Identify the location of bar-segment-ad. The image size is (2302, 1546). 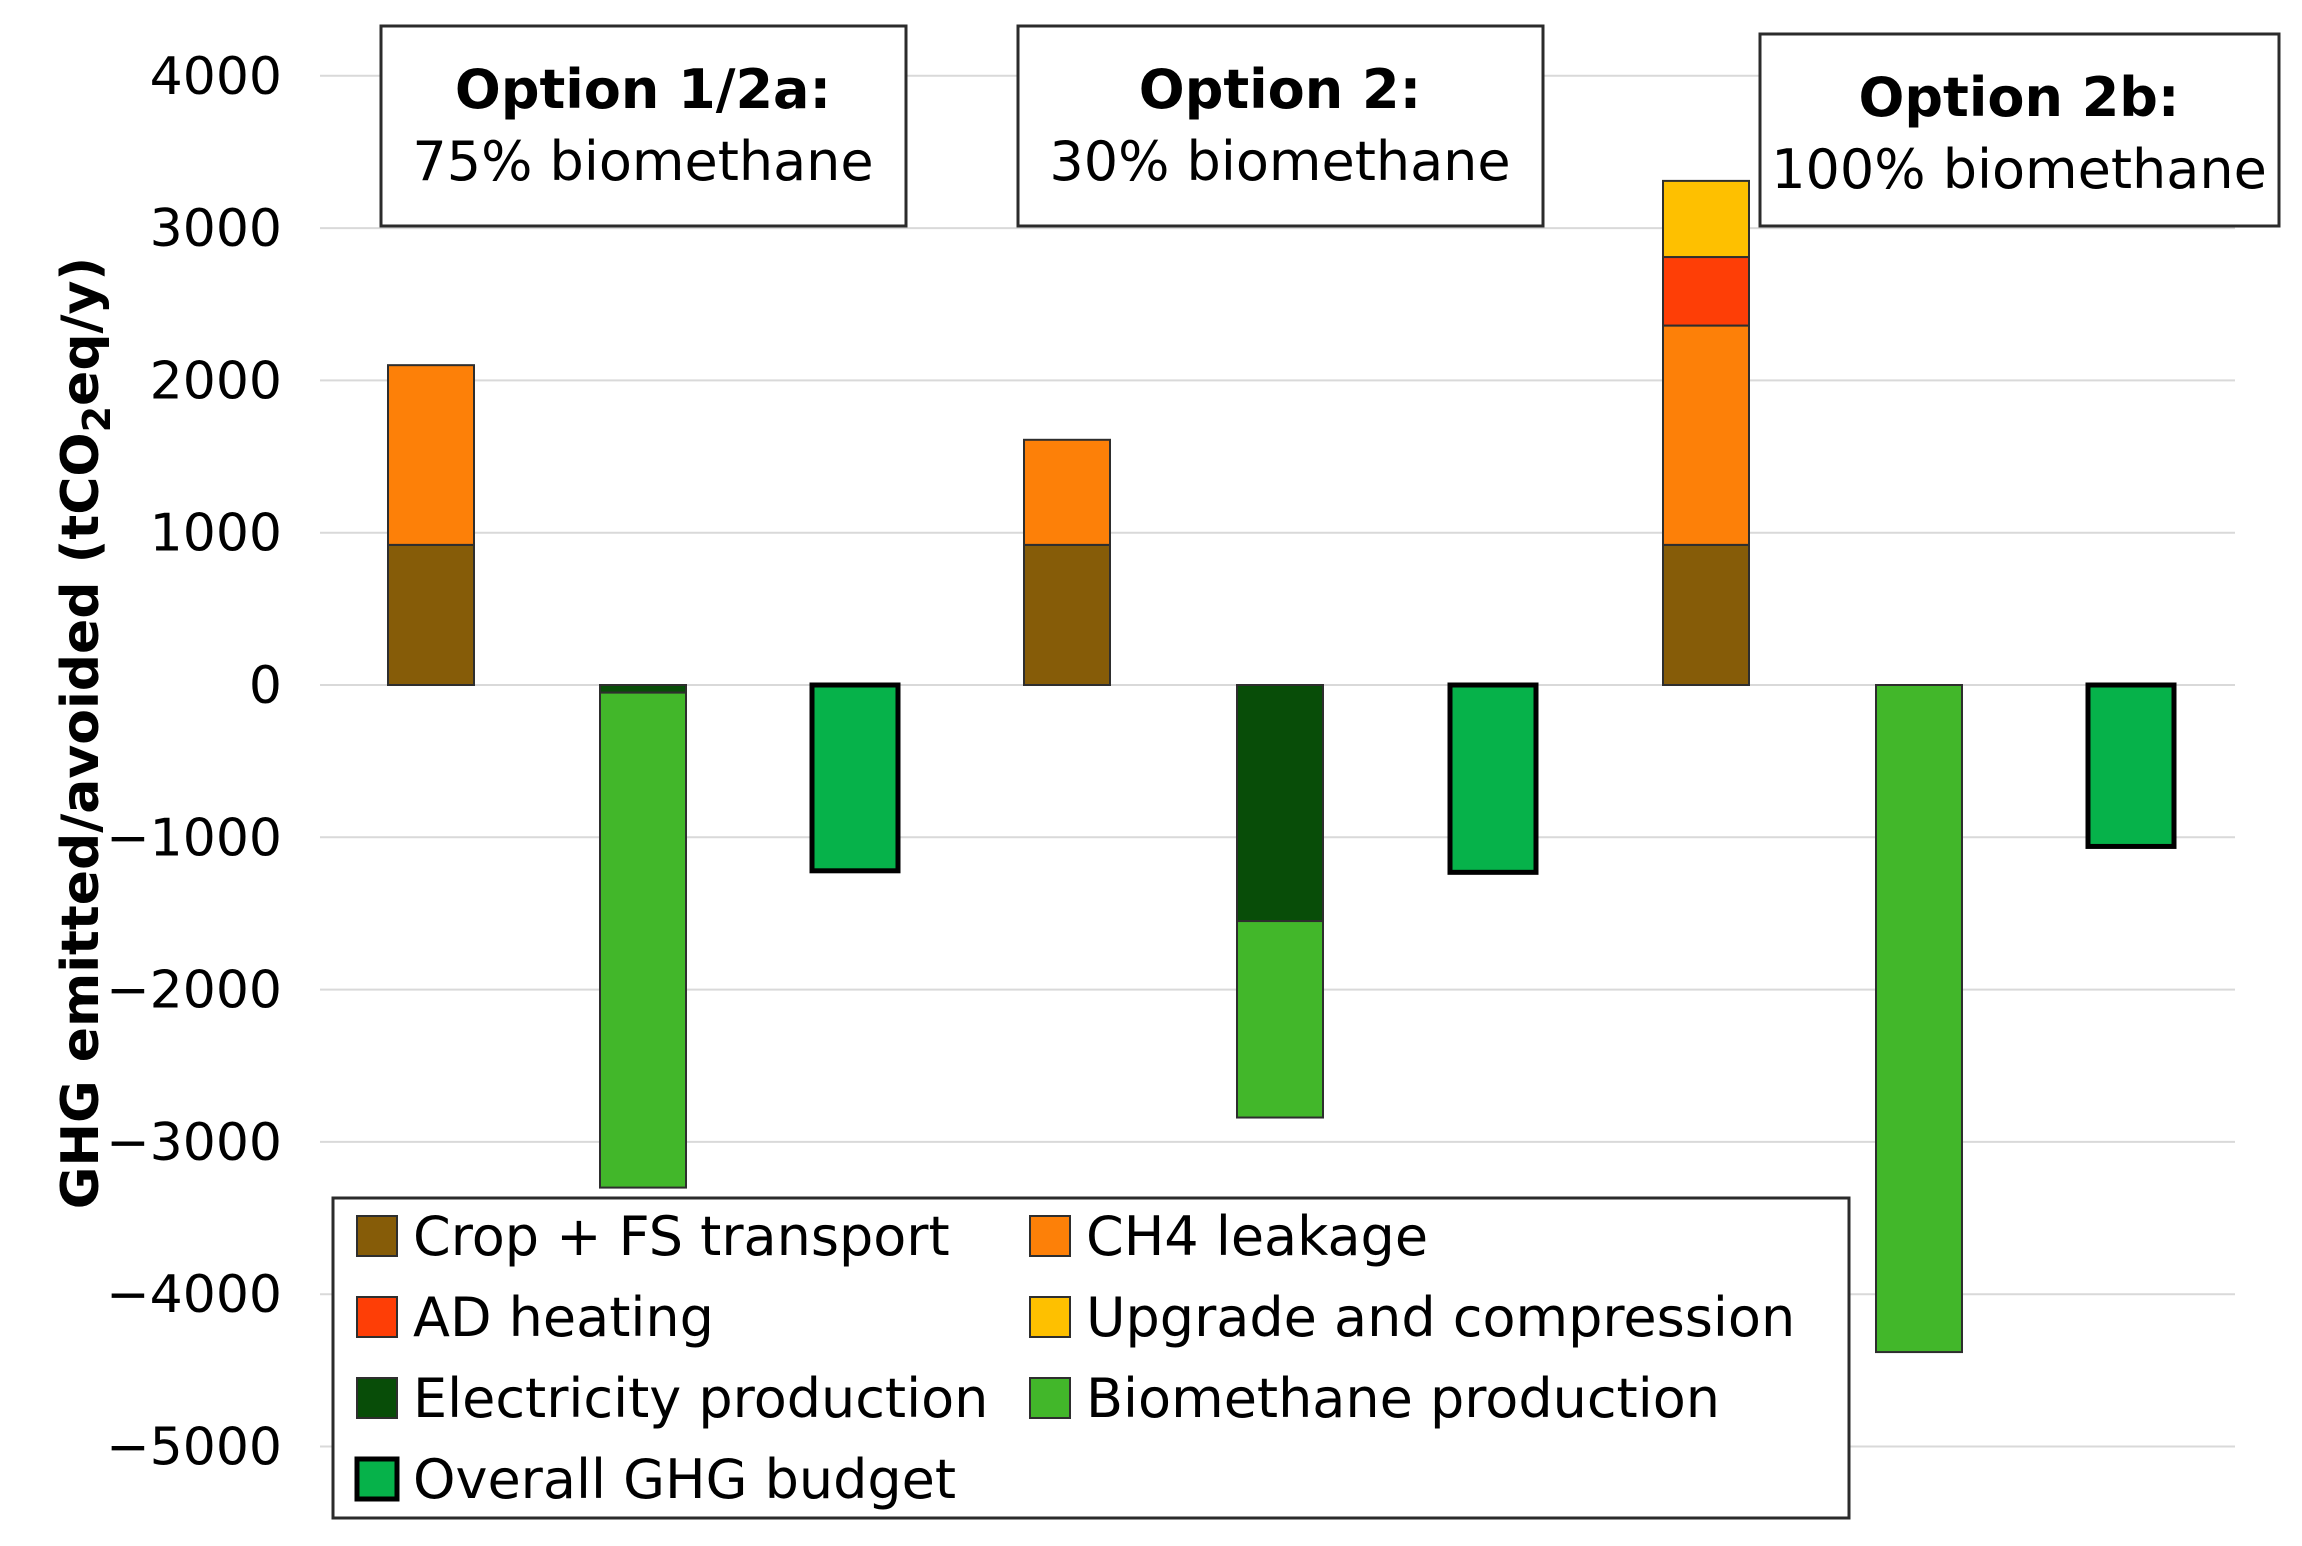
(1706, 291).